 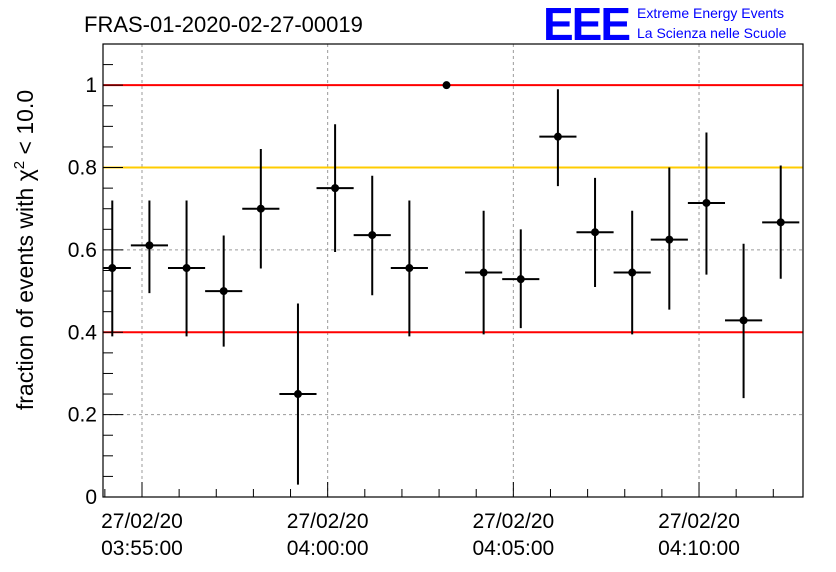 I want to click on x-tick-time: 03:55:00, so click(x=142, y=548).